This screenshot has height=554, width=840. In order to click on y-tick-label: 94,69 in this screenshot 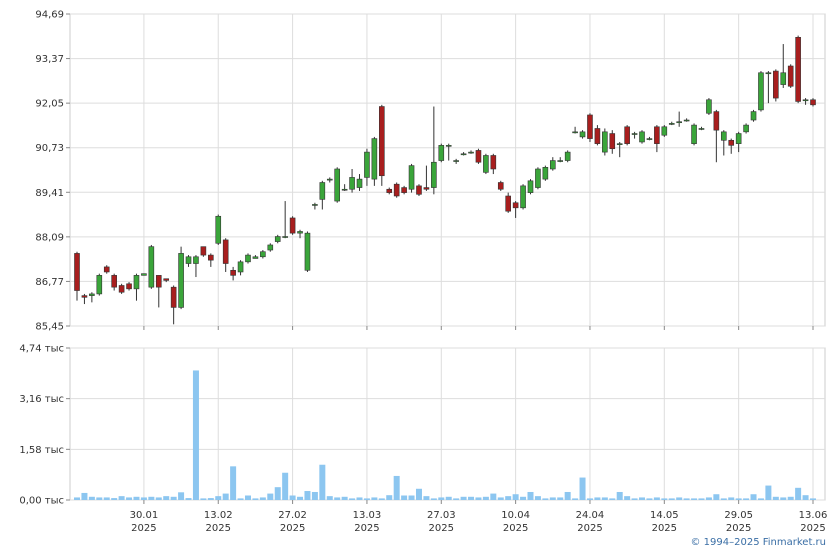, I will do `click(49, 15)`.